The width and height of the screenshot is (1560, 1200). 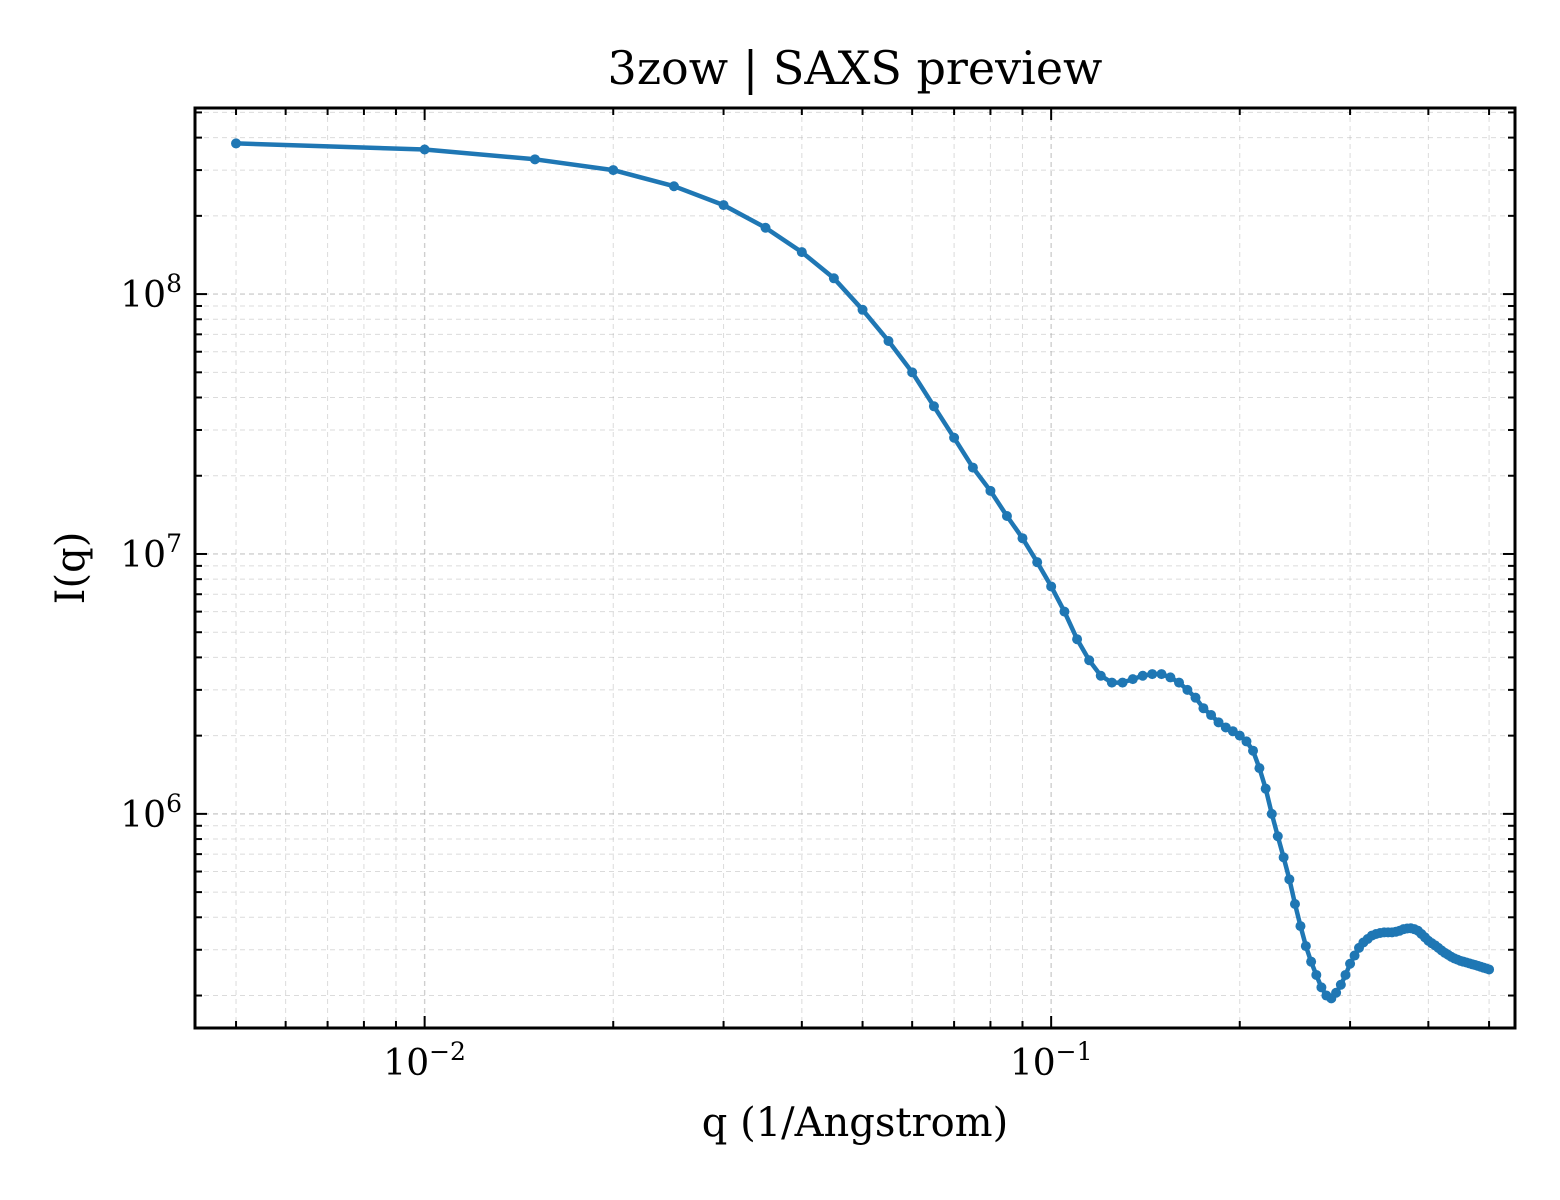 I want to click on y-axis-label: I(q), so click(x=71, y=568).